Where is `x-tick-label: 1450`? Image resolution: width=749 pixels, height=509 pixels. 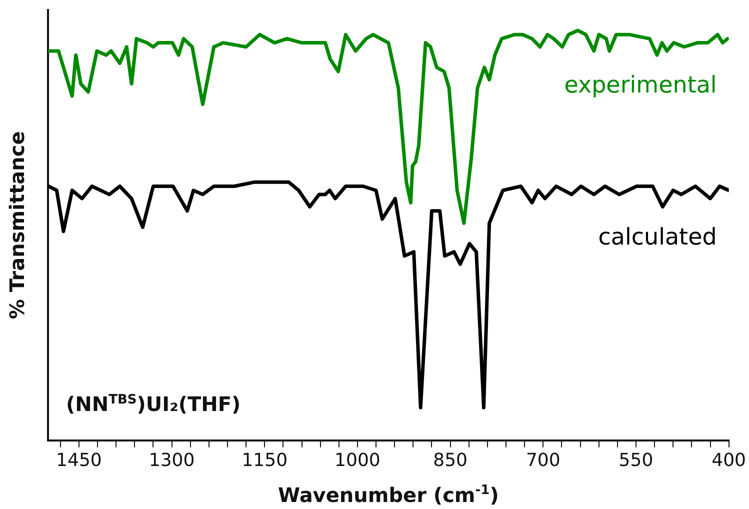 x-tick-label: 1450 is located at coordinates (79, 460).